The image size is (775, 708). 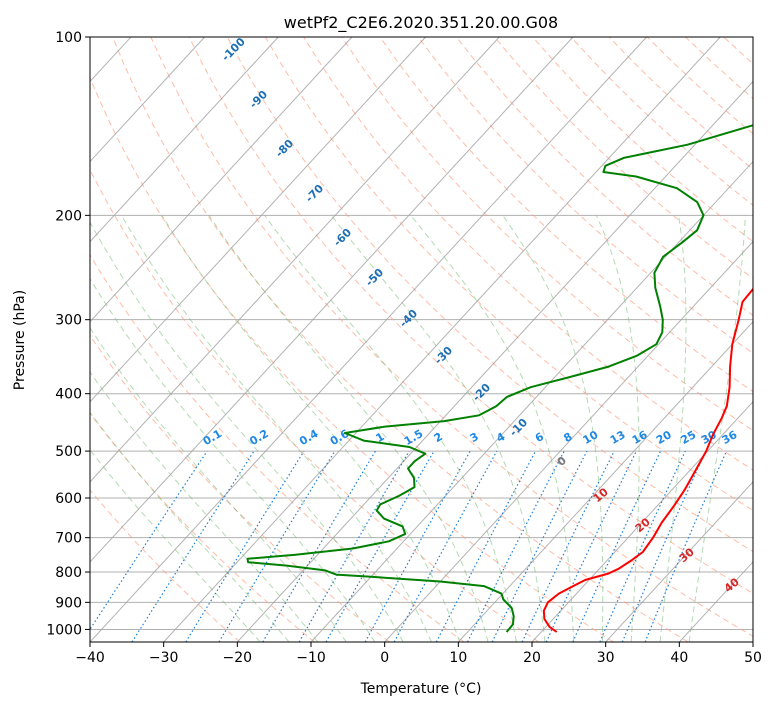 What do you see at coordinates (68, 499) in the screenshot?
I see `y-tick-label: 600` at bounding box center [68, 499].